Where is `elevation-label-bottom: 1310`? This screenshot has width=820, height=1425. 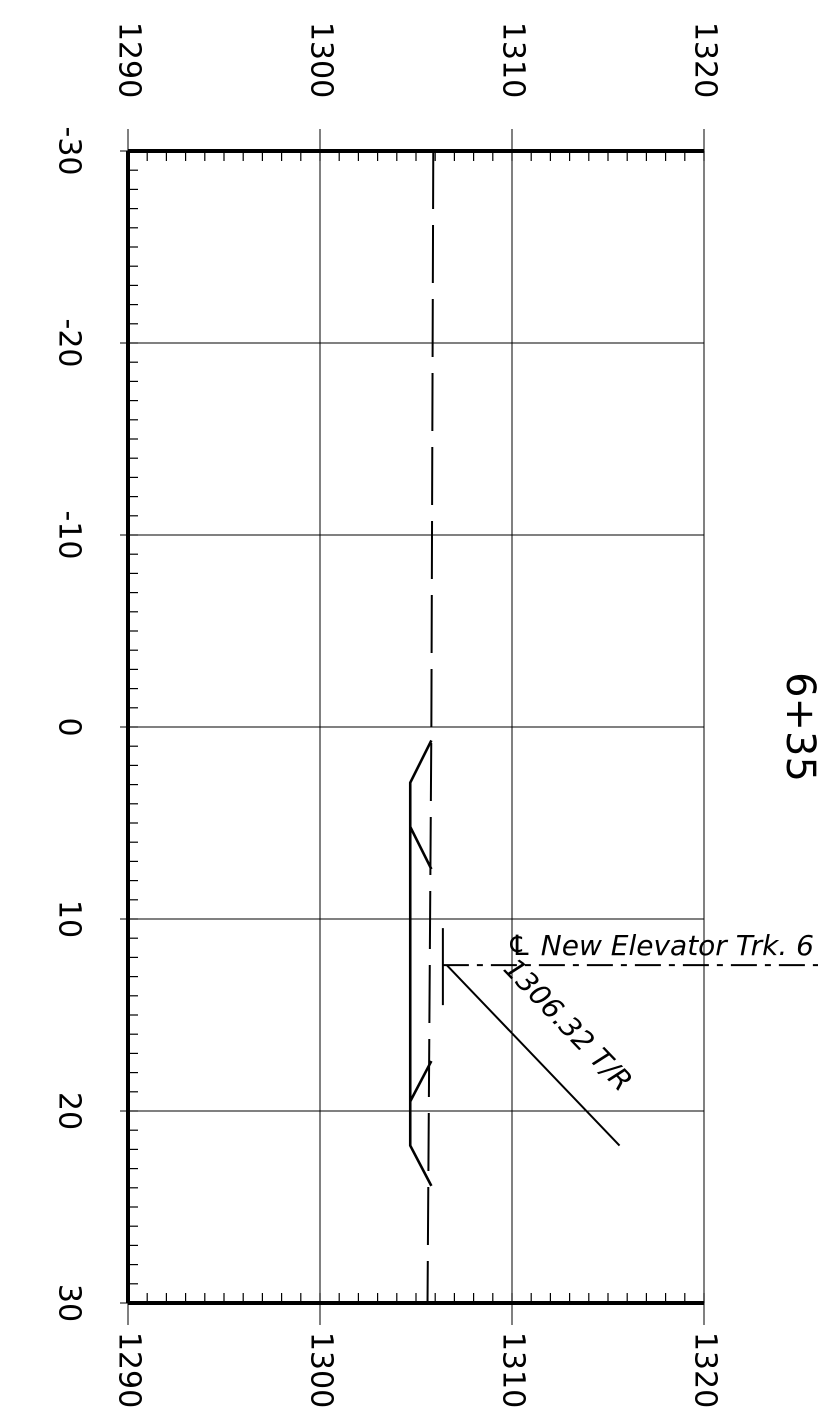
elevation-label-bottom: 1310 is located at coordinates (513, 1370).